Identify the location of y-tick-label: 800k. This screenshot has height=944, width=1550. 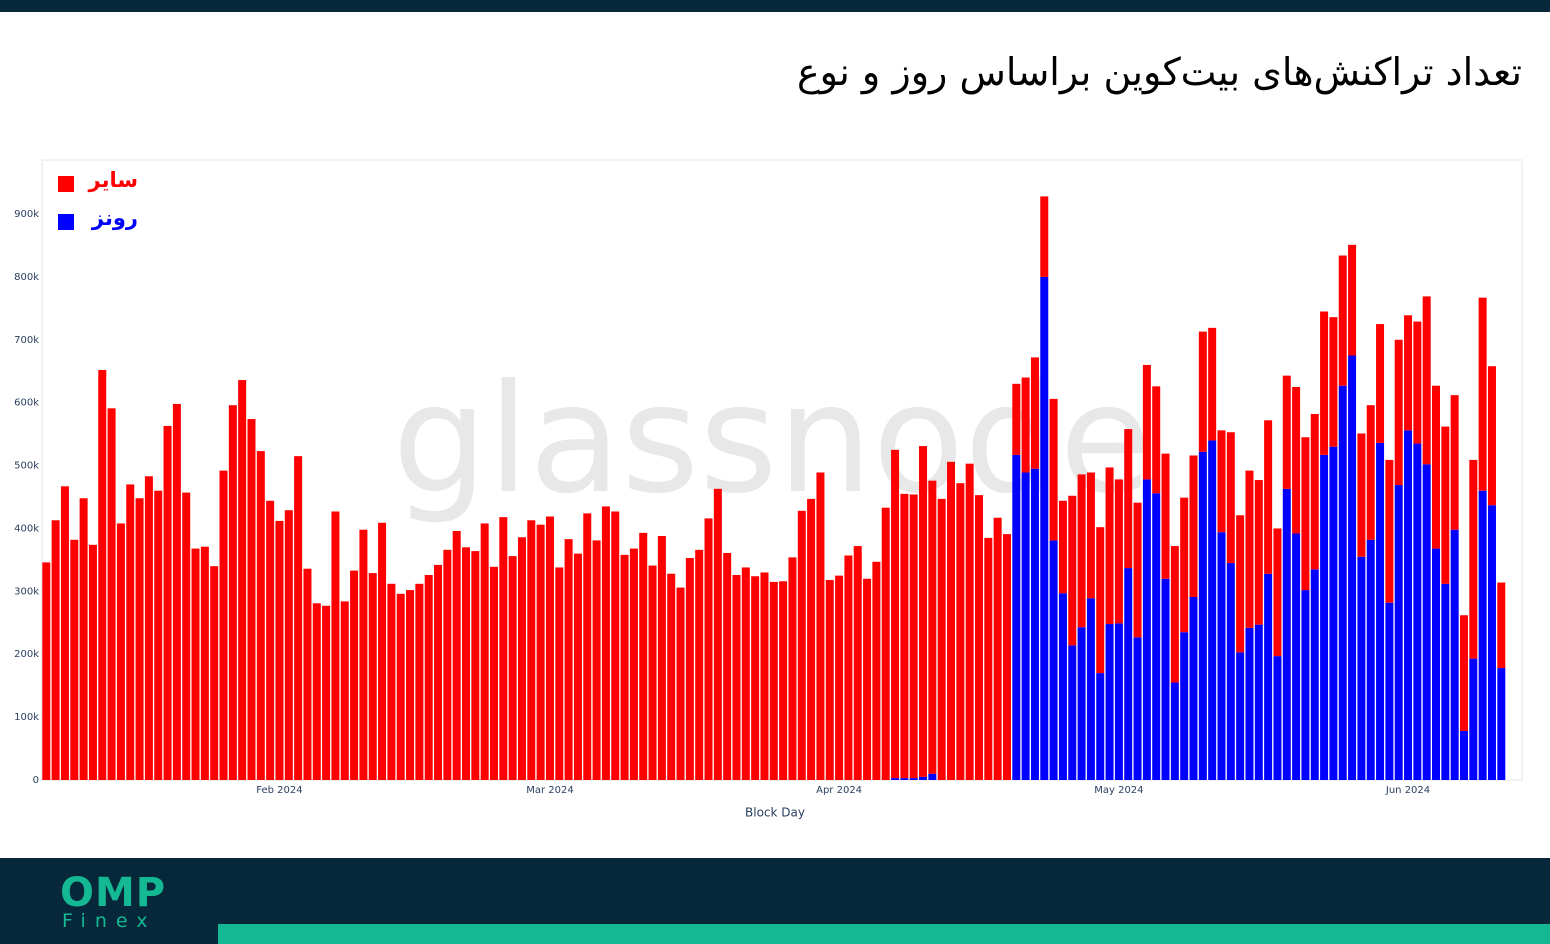
(26, 277).